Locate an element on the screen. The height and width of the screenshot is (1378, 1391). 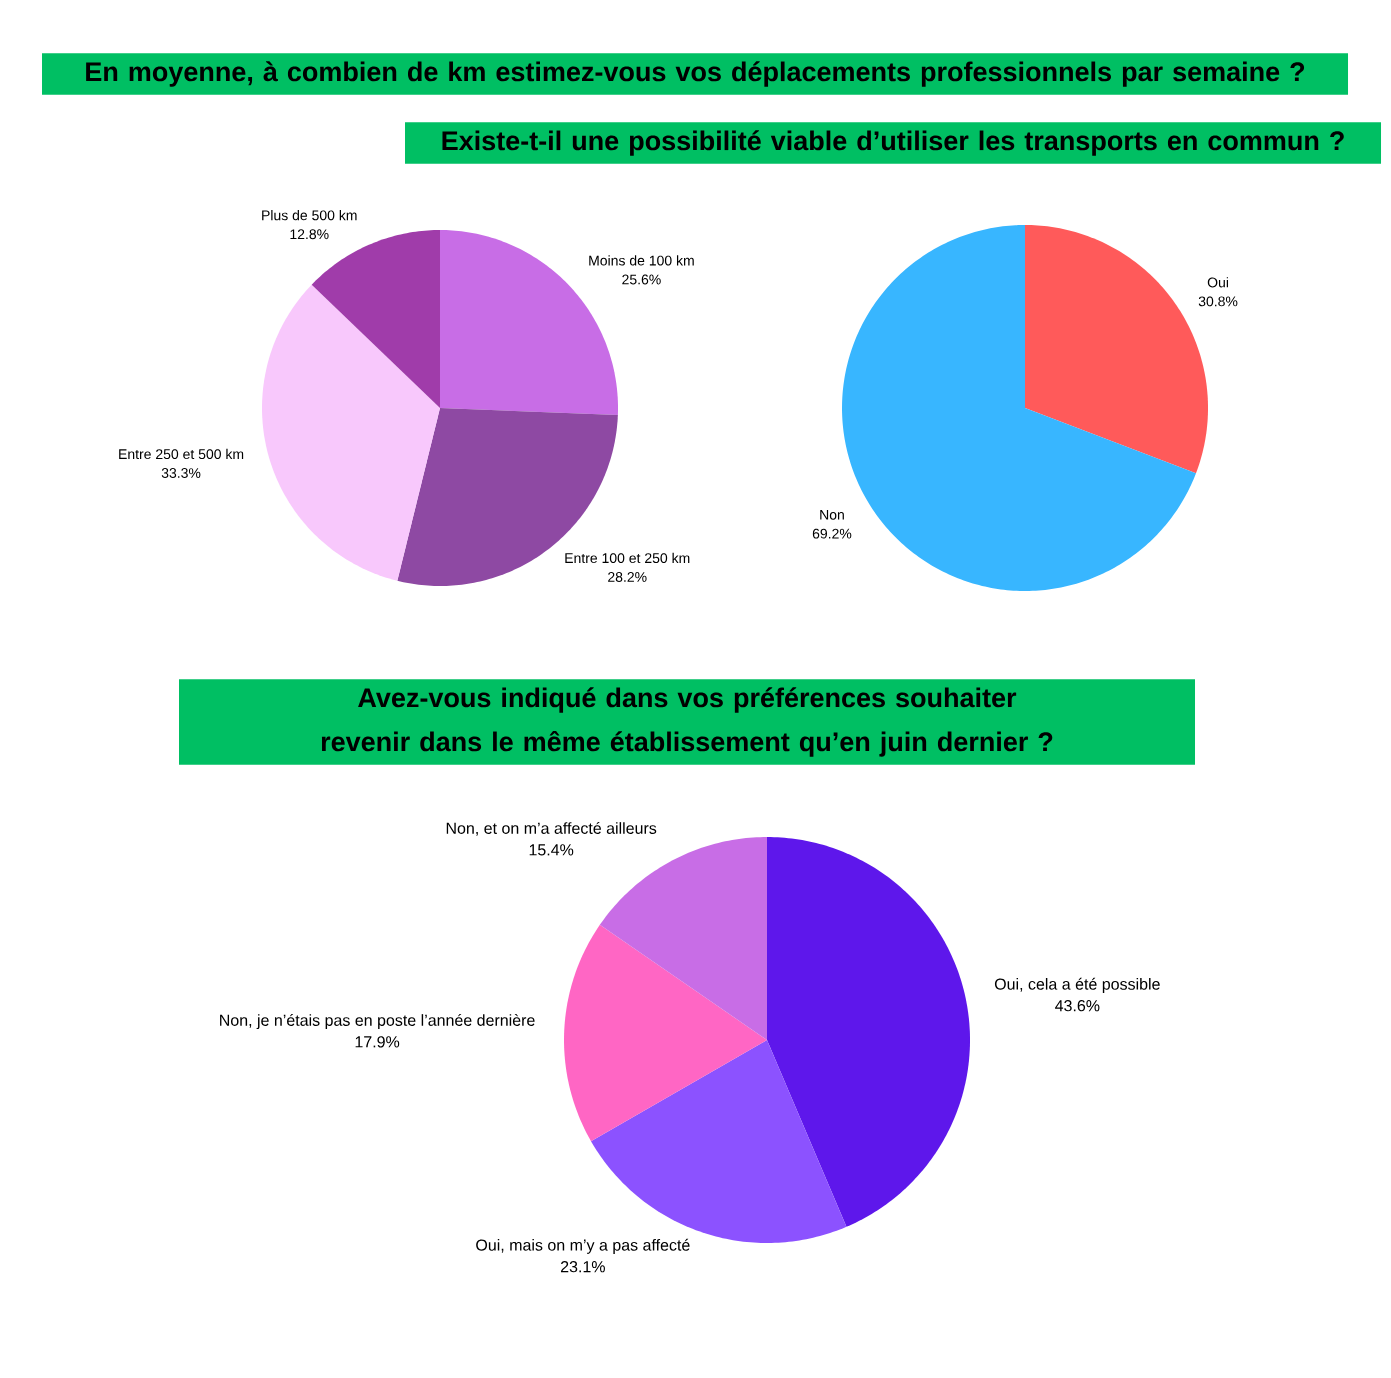
data-label: 69.2% is located at coordinates (832, 533).